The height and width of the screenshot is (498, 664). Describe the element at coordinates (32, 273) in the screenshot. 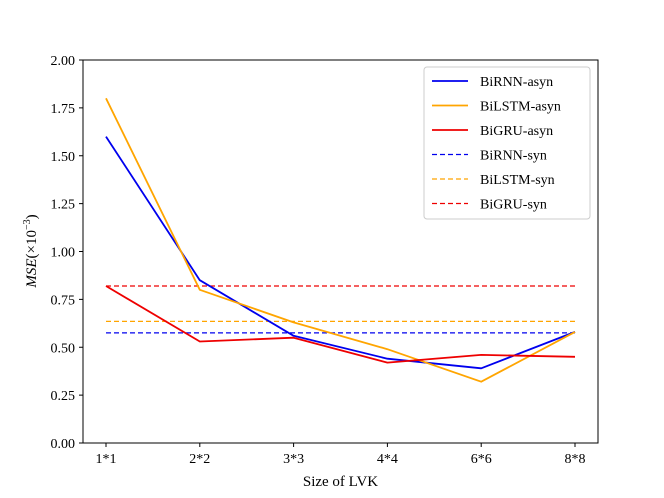

I see `y-axis-title-main: MSE` at that location.